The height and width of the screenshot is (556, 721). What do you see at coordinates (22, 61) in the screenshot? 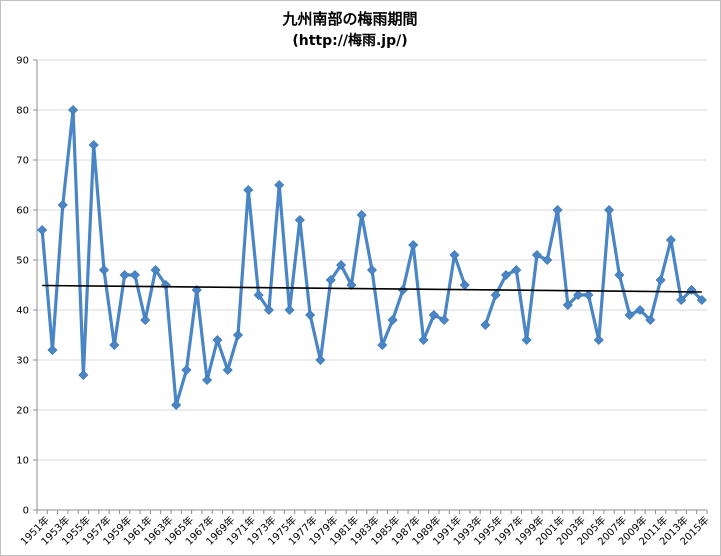
I see `y-tick-label: 90` at bounding box center [22, 61].